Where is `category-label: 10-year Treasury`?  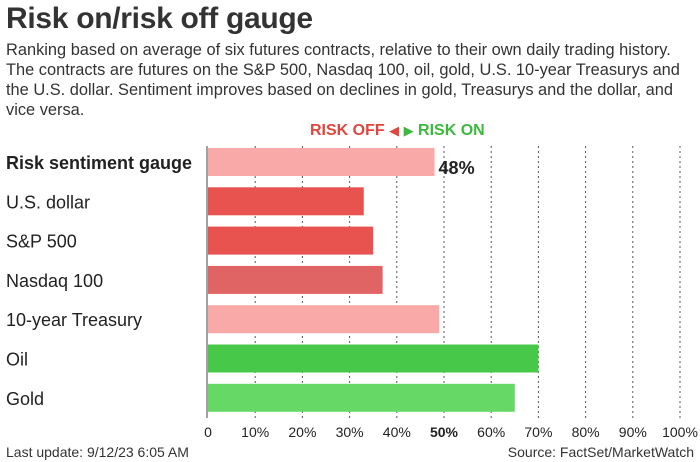 category-label: 10-year Treasury is located at coordinates (74, 320).